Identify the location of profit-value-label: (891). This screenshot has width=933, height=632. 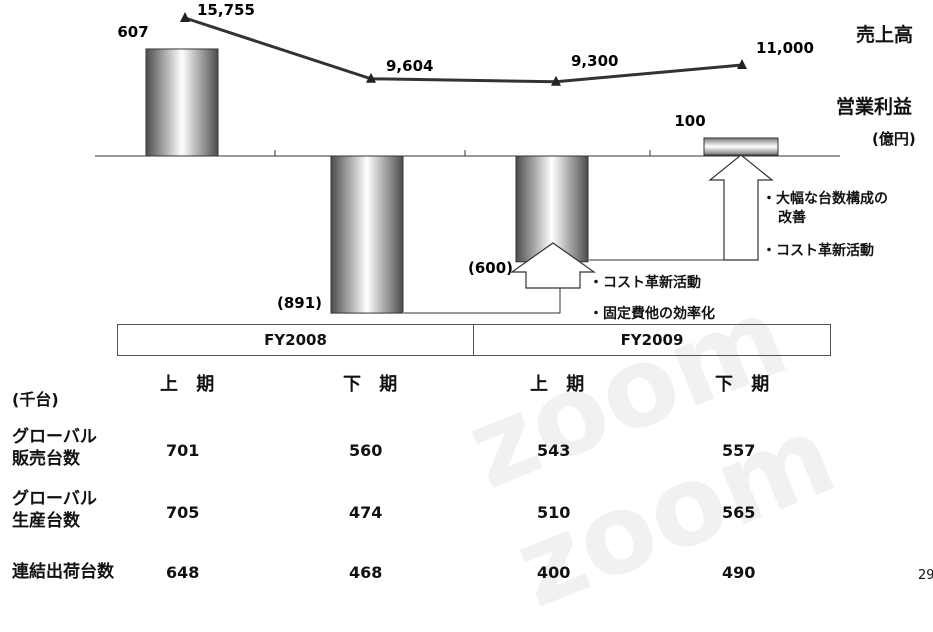
(299, 303).